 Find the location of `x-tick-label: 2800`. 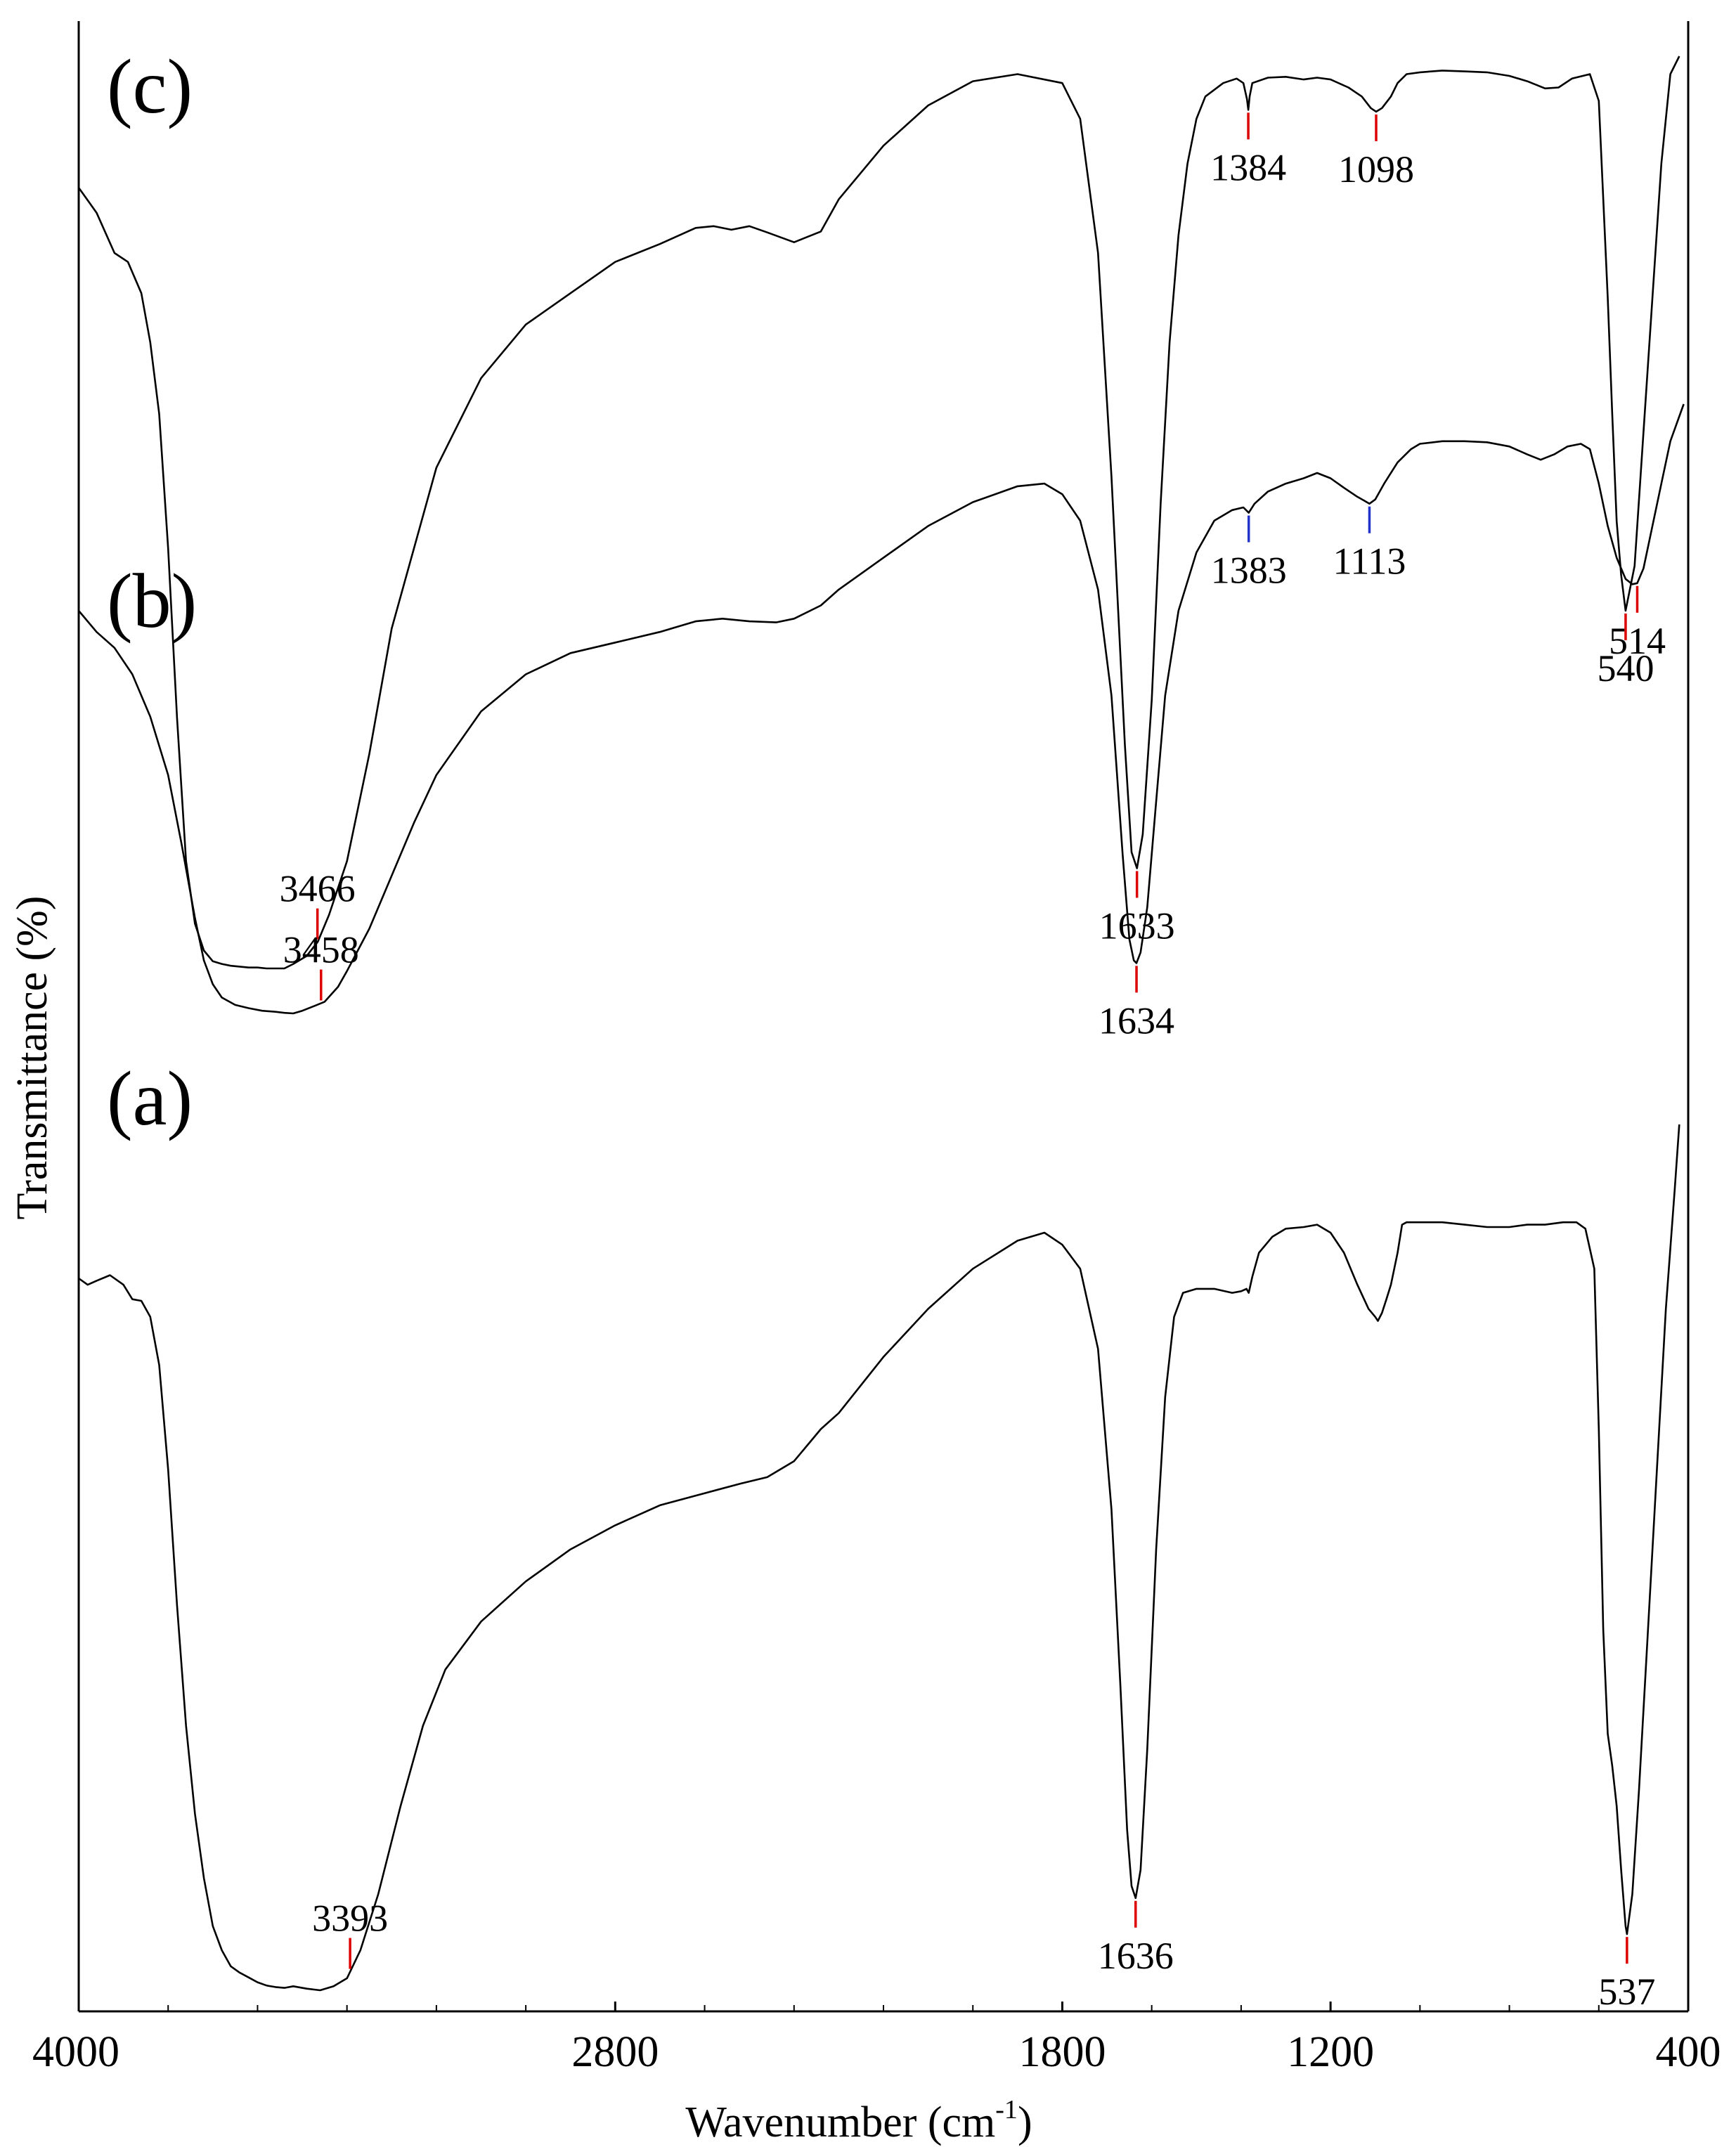

x-tick-label: 2800 is located at coordinates (615, 2052).